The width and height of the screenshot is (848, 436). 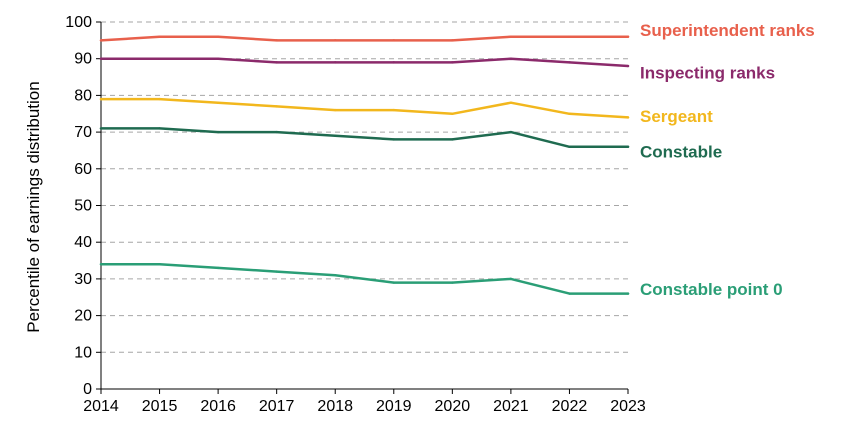 I want to click on y-tick-label: 10, so click(x=83, y=352).